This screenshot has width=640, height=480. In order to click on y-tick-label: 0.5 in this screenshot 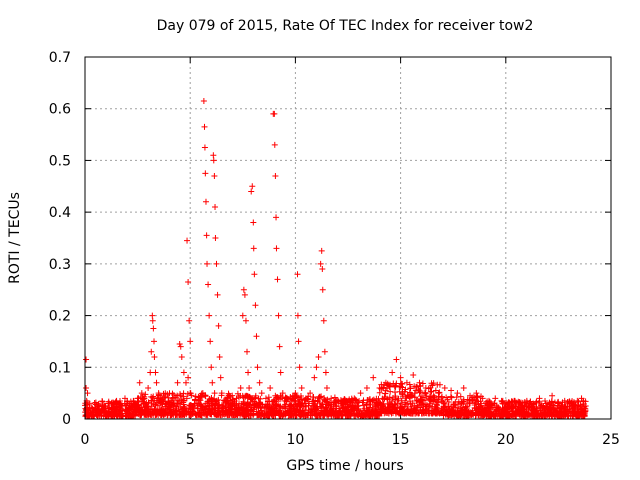, I will do `click(60, 161)`.